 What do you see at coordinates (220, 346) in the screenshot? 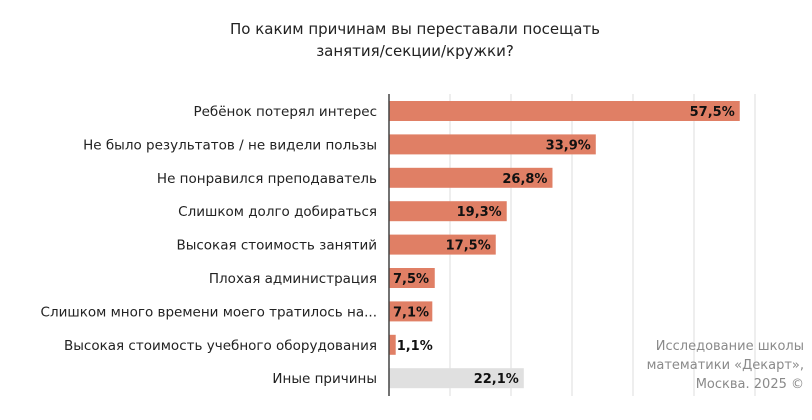
I see `category-label: Высокая стоимость учебного оборудования` at bounding box center [220, 346].